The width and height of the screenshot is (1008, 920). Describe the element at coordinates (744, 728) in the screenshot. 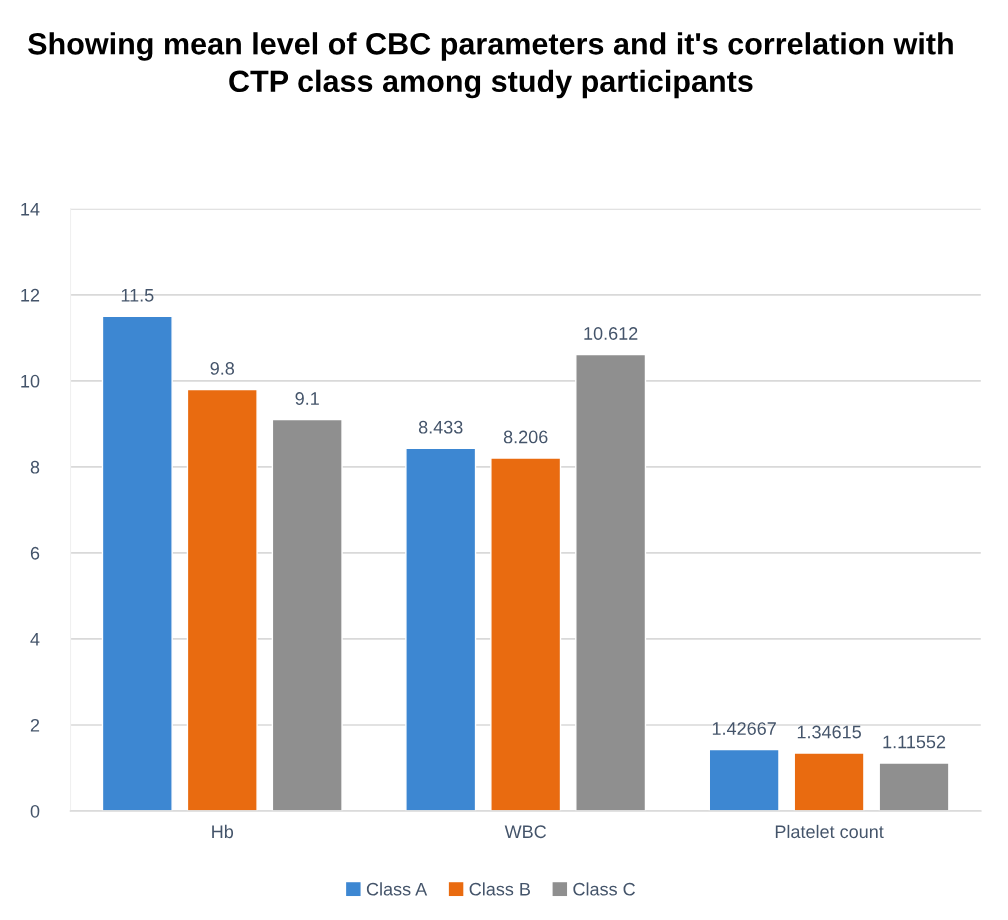

I see `data-label: 1.42667` at that location.